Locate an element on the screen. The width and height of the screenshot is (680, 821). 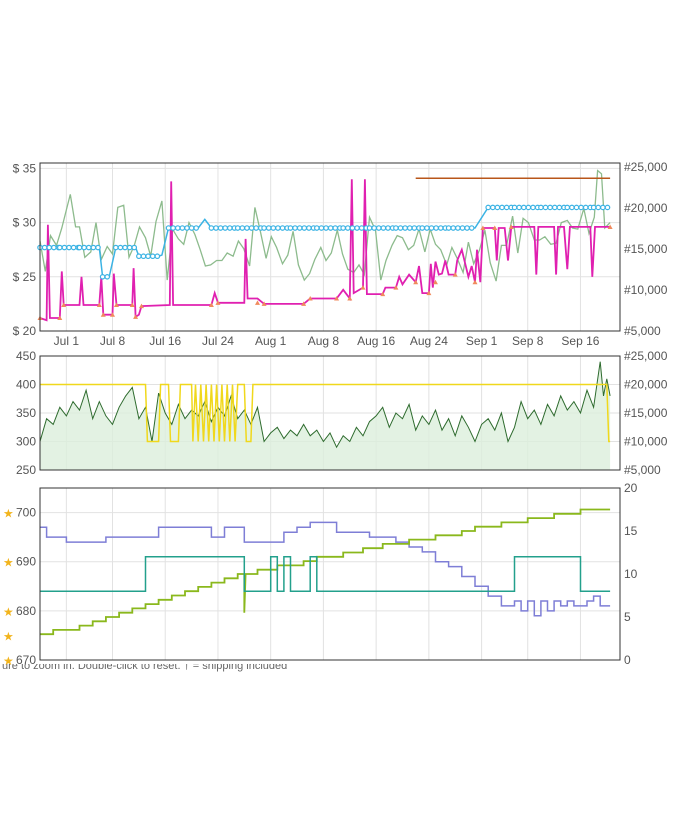
sales_rank-left-tick-label: 450 is located at coordinates (26, 356).